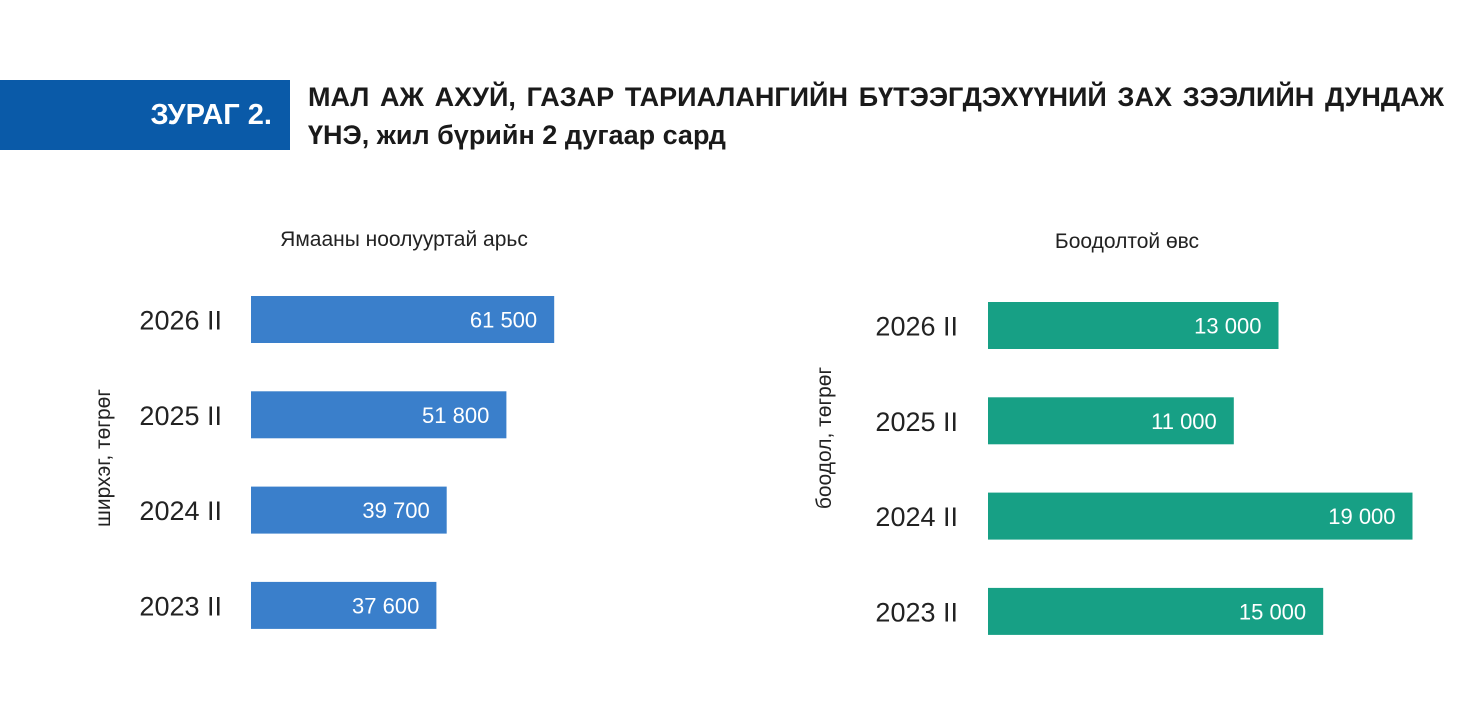 This screenshot has width=1470, height=702. I want to click on data-label: 39 700, so click(395, 510).